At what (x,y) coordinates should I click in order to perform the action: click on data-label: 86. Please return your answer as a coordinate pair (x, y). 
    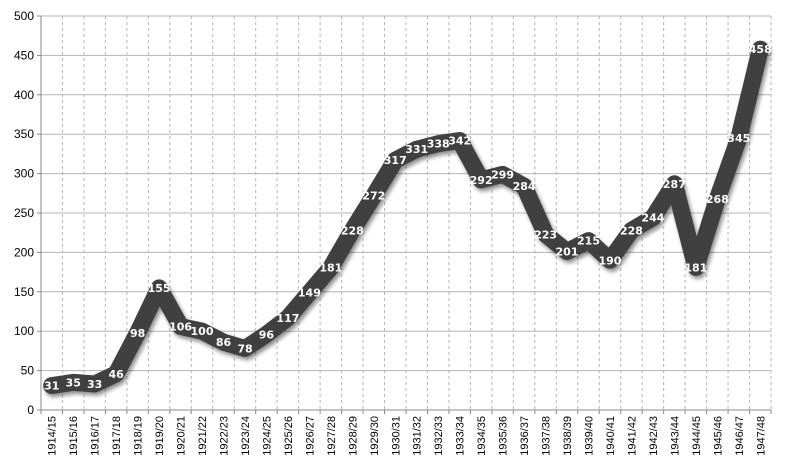
    Looking at the image, I should click on (224, 342).